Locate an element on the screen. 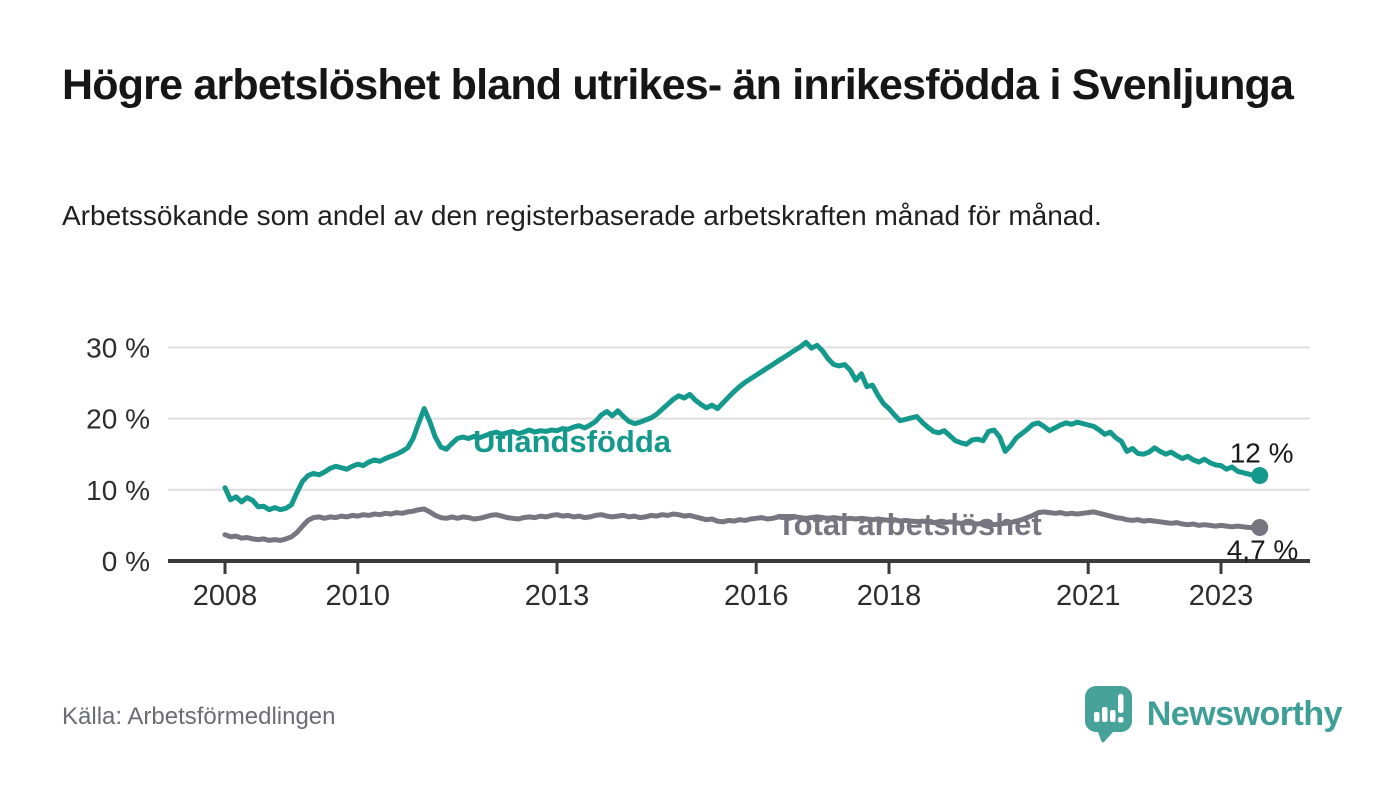 This screenshot has width=1400, height=794. newsworthy-logo: Newsworthy is located at coordinates (1213, 714).